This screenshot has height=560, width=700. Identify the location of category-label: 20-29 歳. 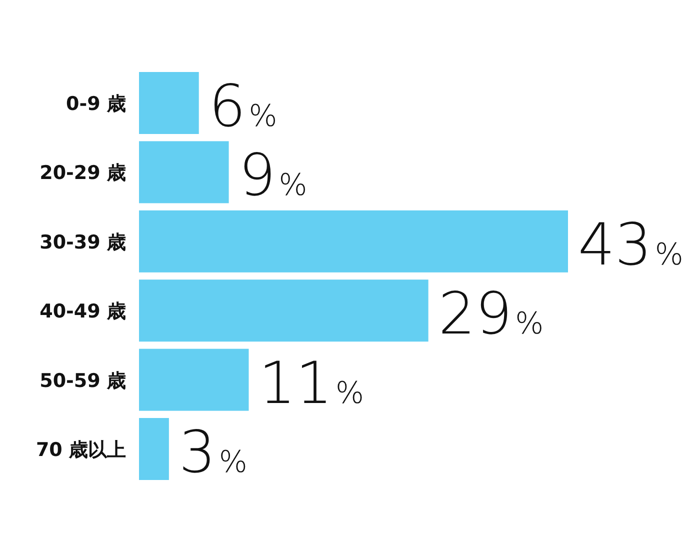
(83, 173).